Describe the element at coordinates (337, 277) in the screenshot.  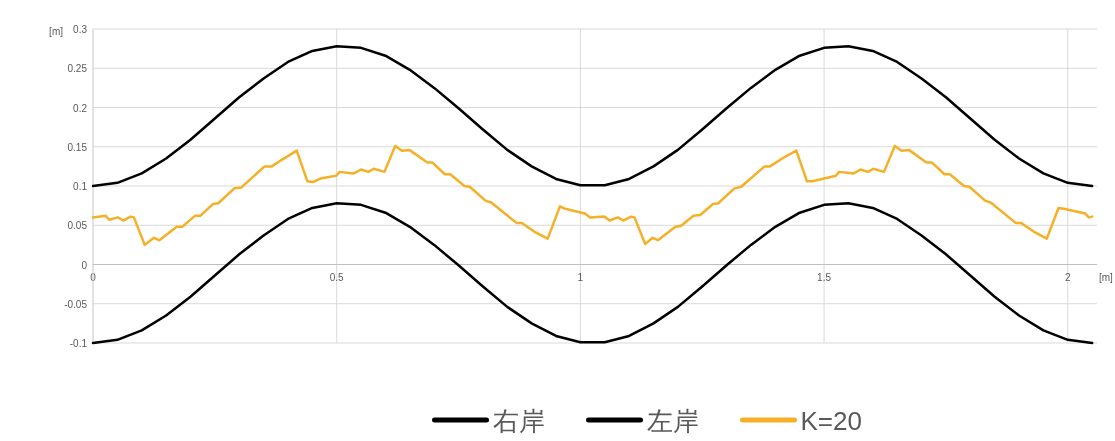
I see `x-tick-label: 0.5` at that location.